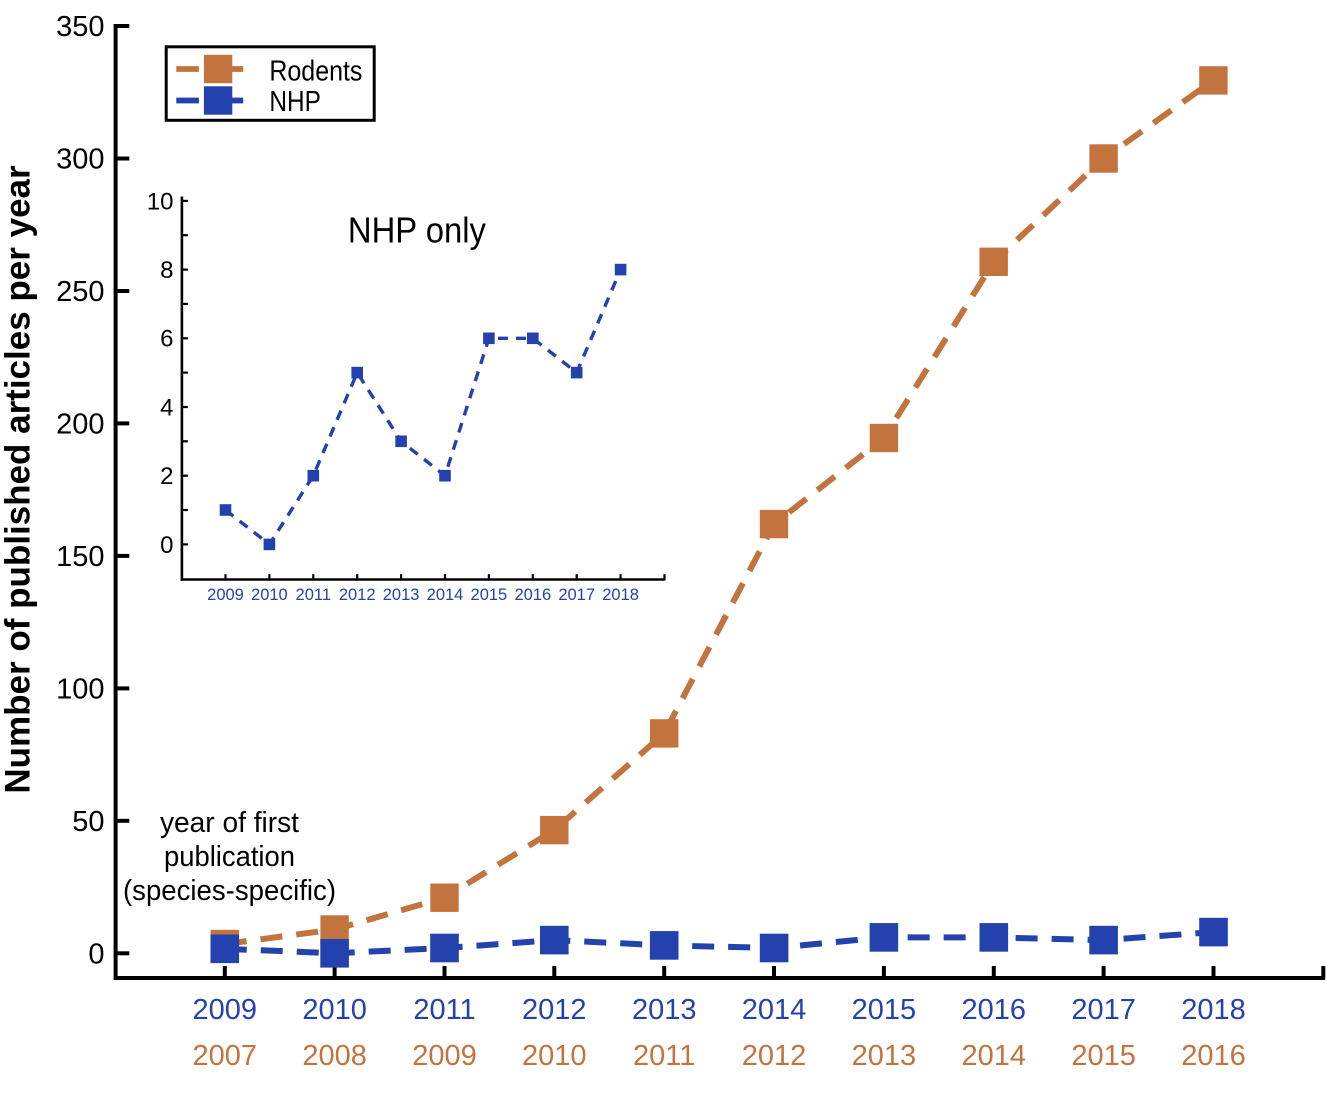 This screenshot has height=1116, width=1326. I want to click on svg-text: NHP, so click(295, 102).